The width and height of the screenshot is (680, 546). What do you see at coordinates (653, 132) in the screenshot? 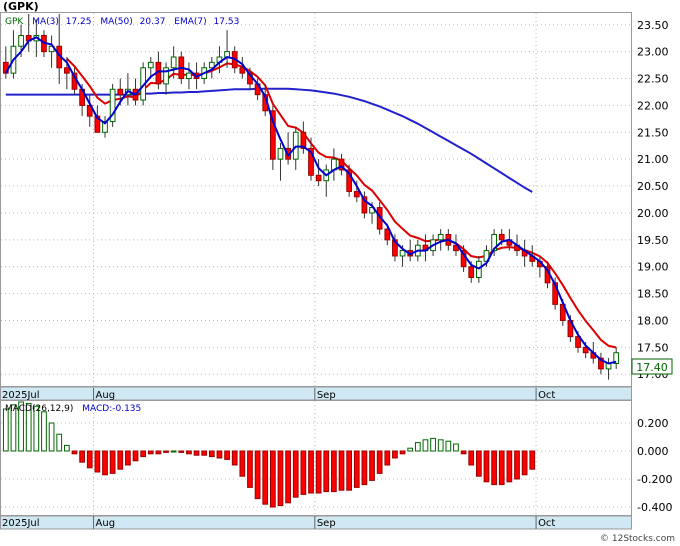
I see `price-y-tick-label: 21.50` at bounding box center [653, 132].